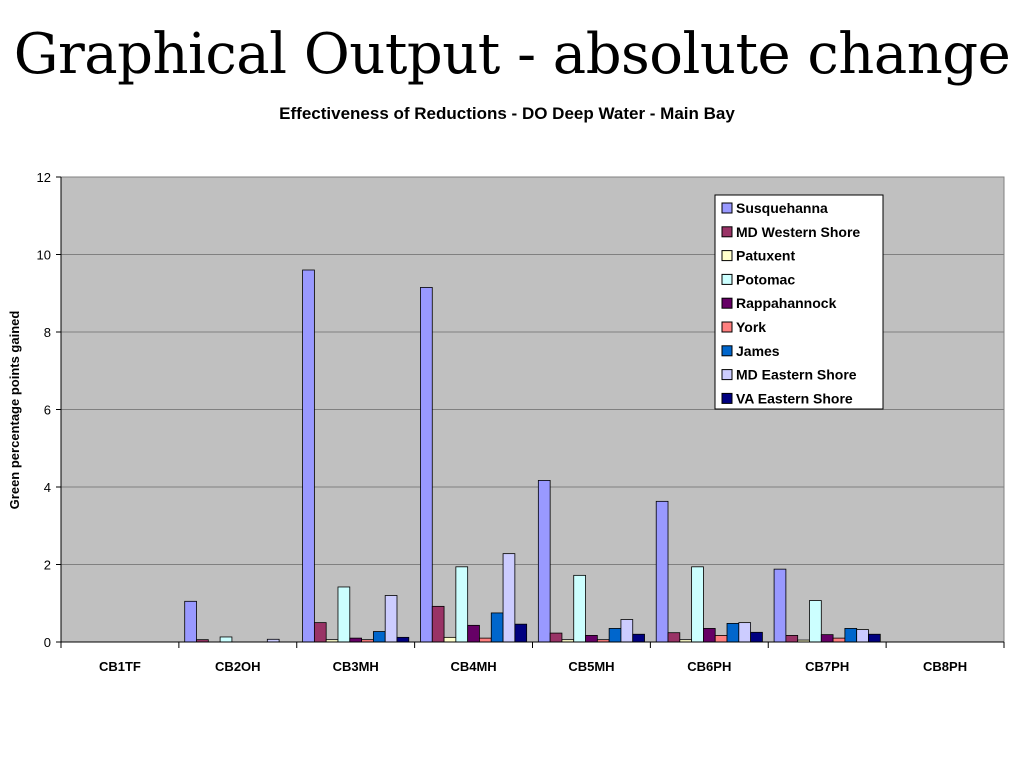 This screenshot has height=768, width=1024. Describe the element at coordinates (796, 375) in the screenshot. I see `legend-label: MD Eastern Shore` at that location.